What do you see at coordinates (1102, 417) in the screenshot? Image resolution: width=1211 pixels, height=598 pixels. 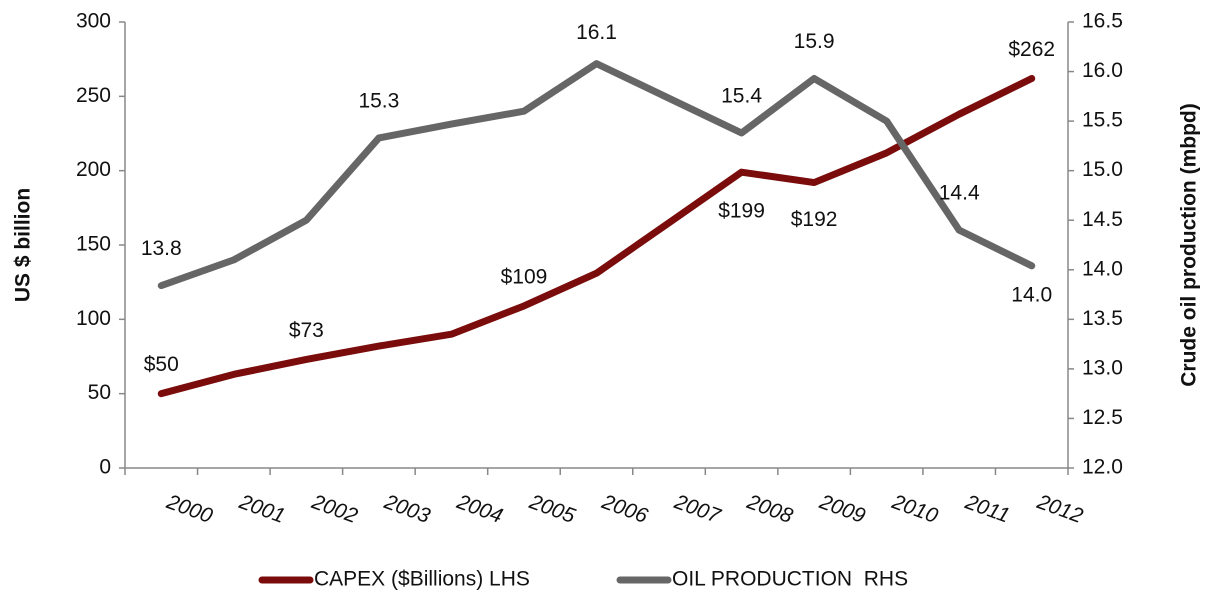 I see `y2-tick-label: 12.5` at bounding box center [1102, 417].